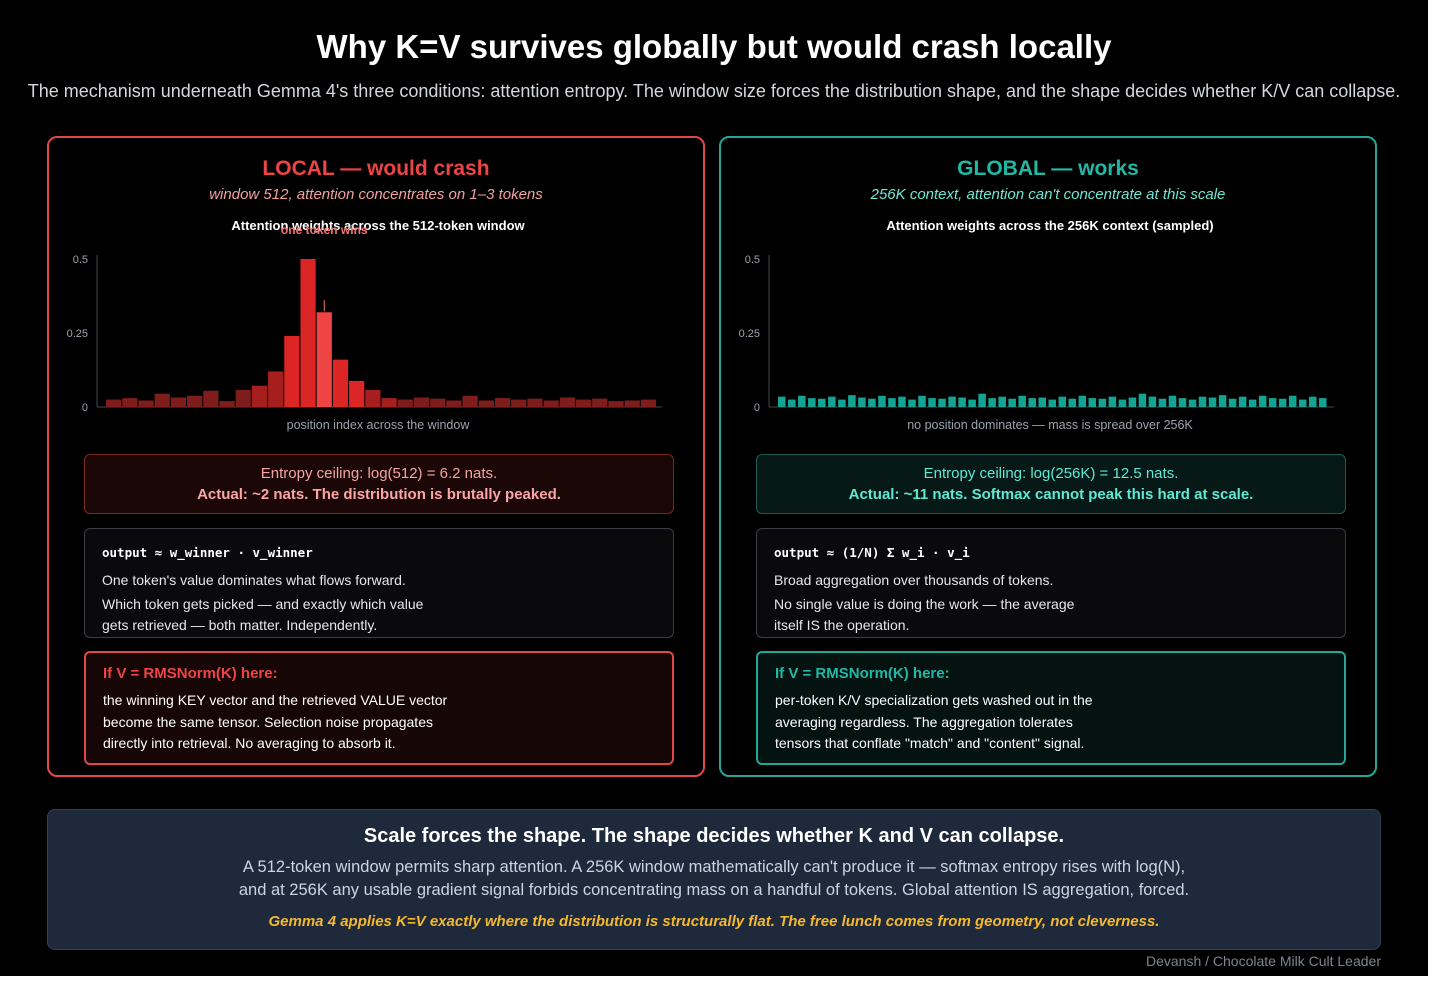  I want to click on x-axis-label: position index across the window, so click(379, 425).